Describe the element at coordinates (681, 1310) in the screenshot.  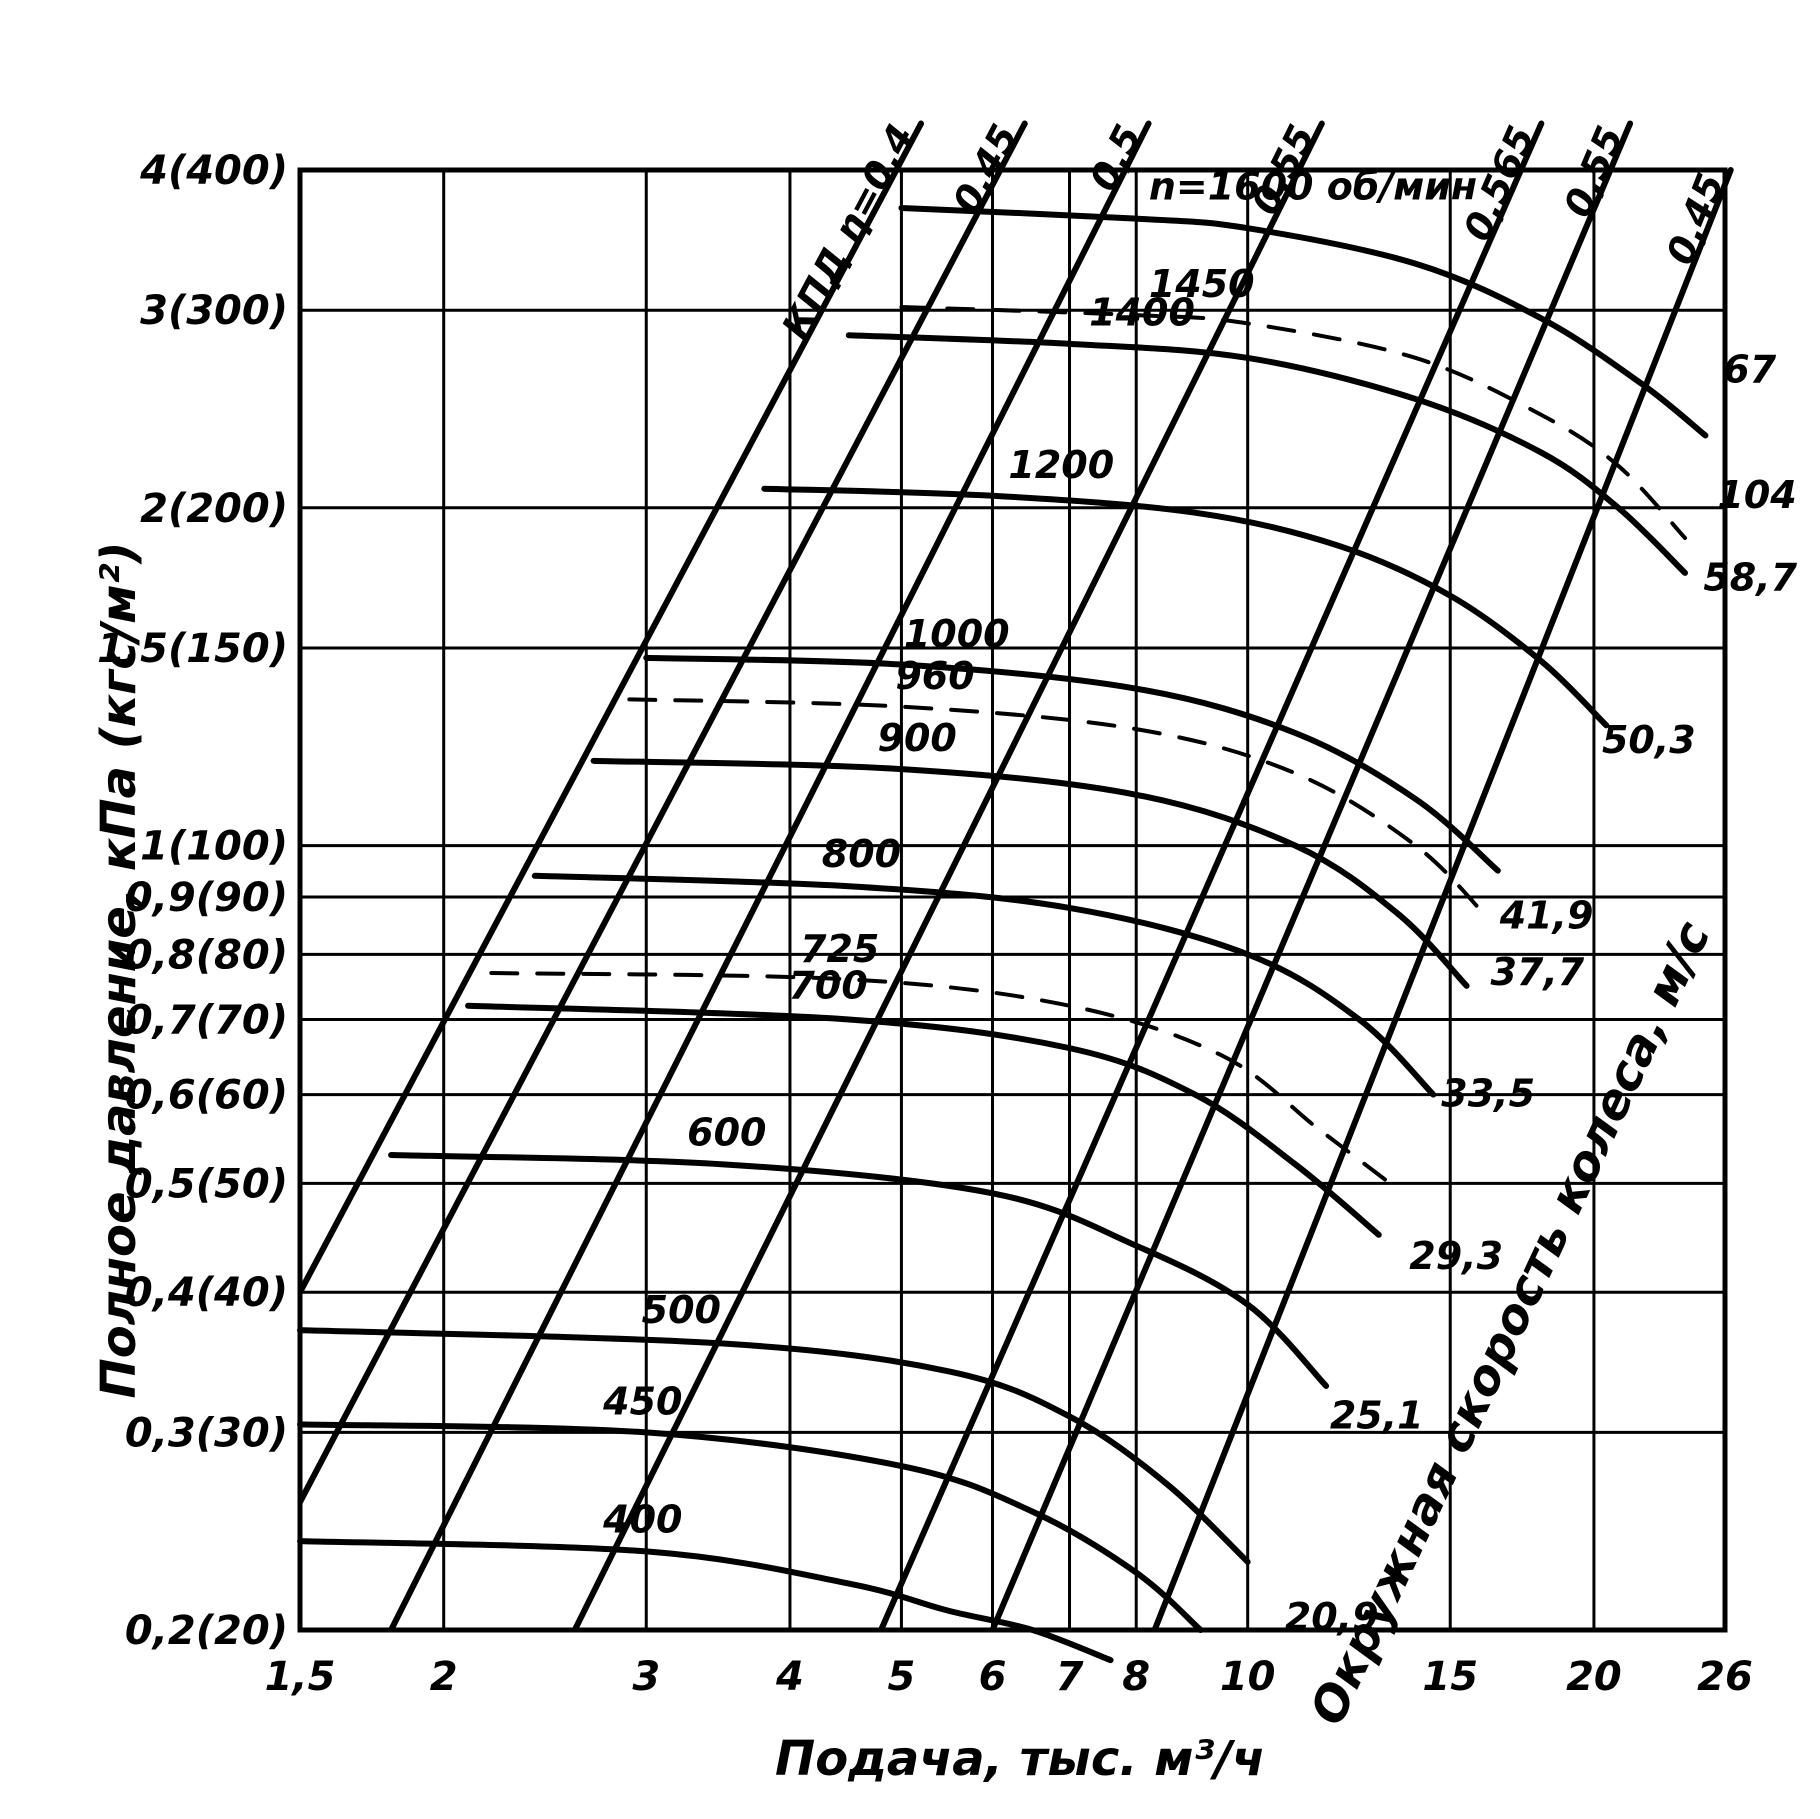
I see `speed-curve-label: 500` at that location.